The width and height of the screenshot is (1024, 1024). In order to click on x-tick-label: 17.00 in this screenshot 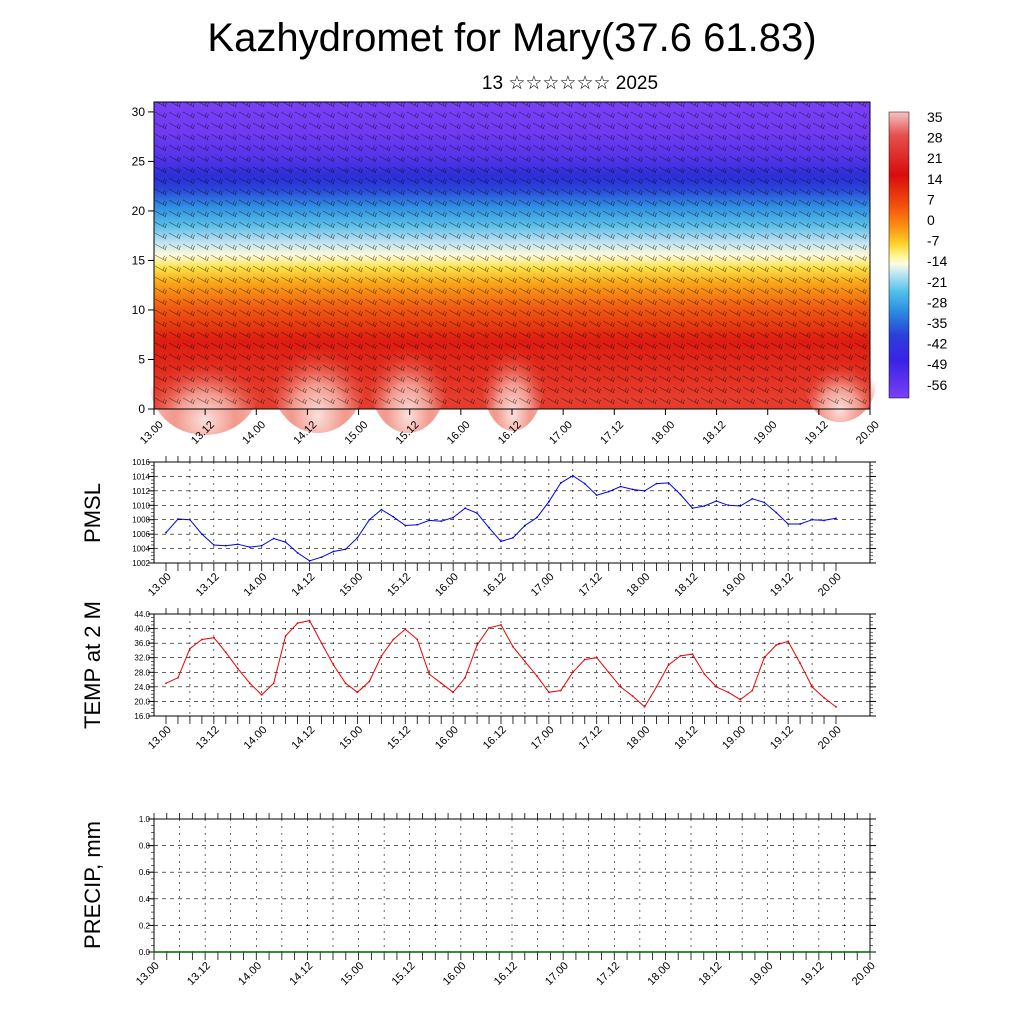, I will do `click(557, 974)`.